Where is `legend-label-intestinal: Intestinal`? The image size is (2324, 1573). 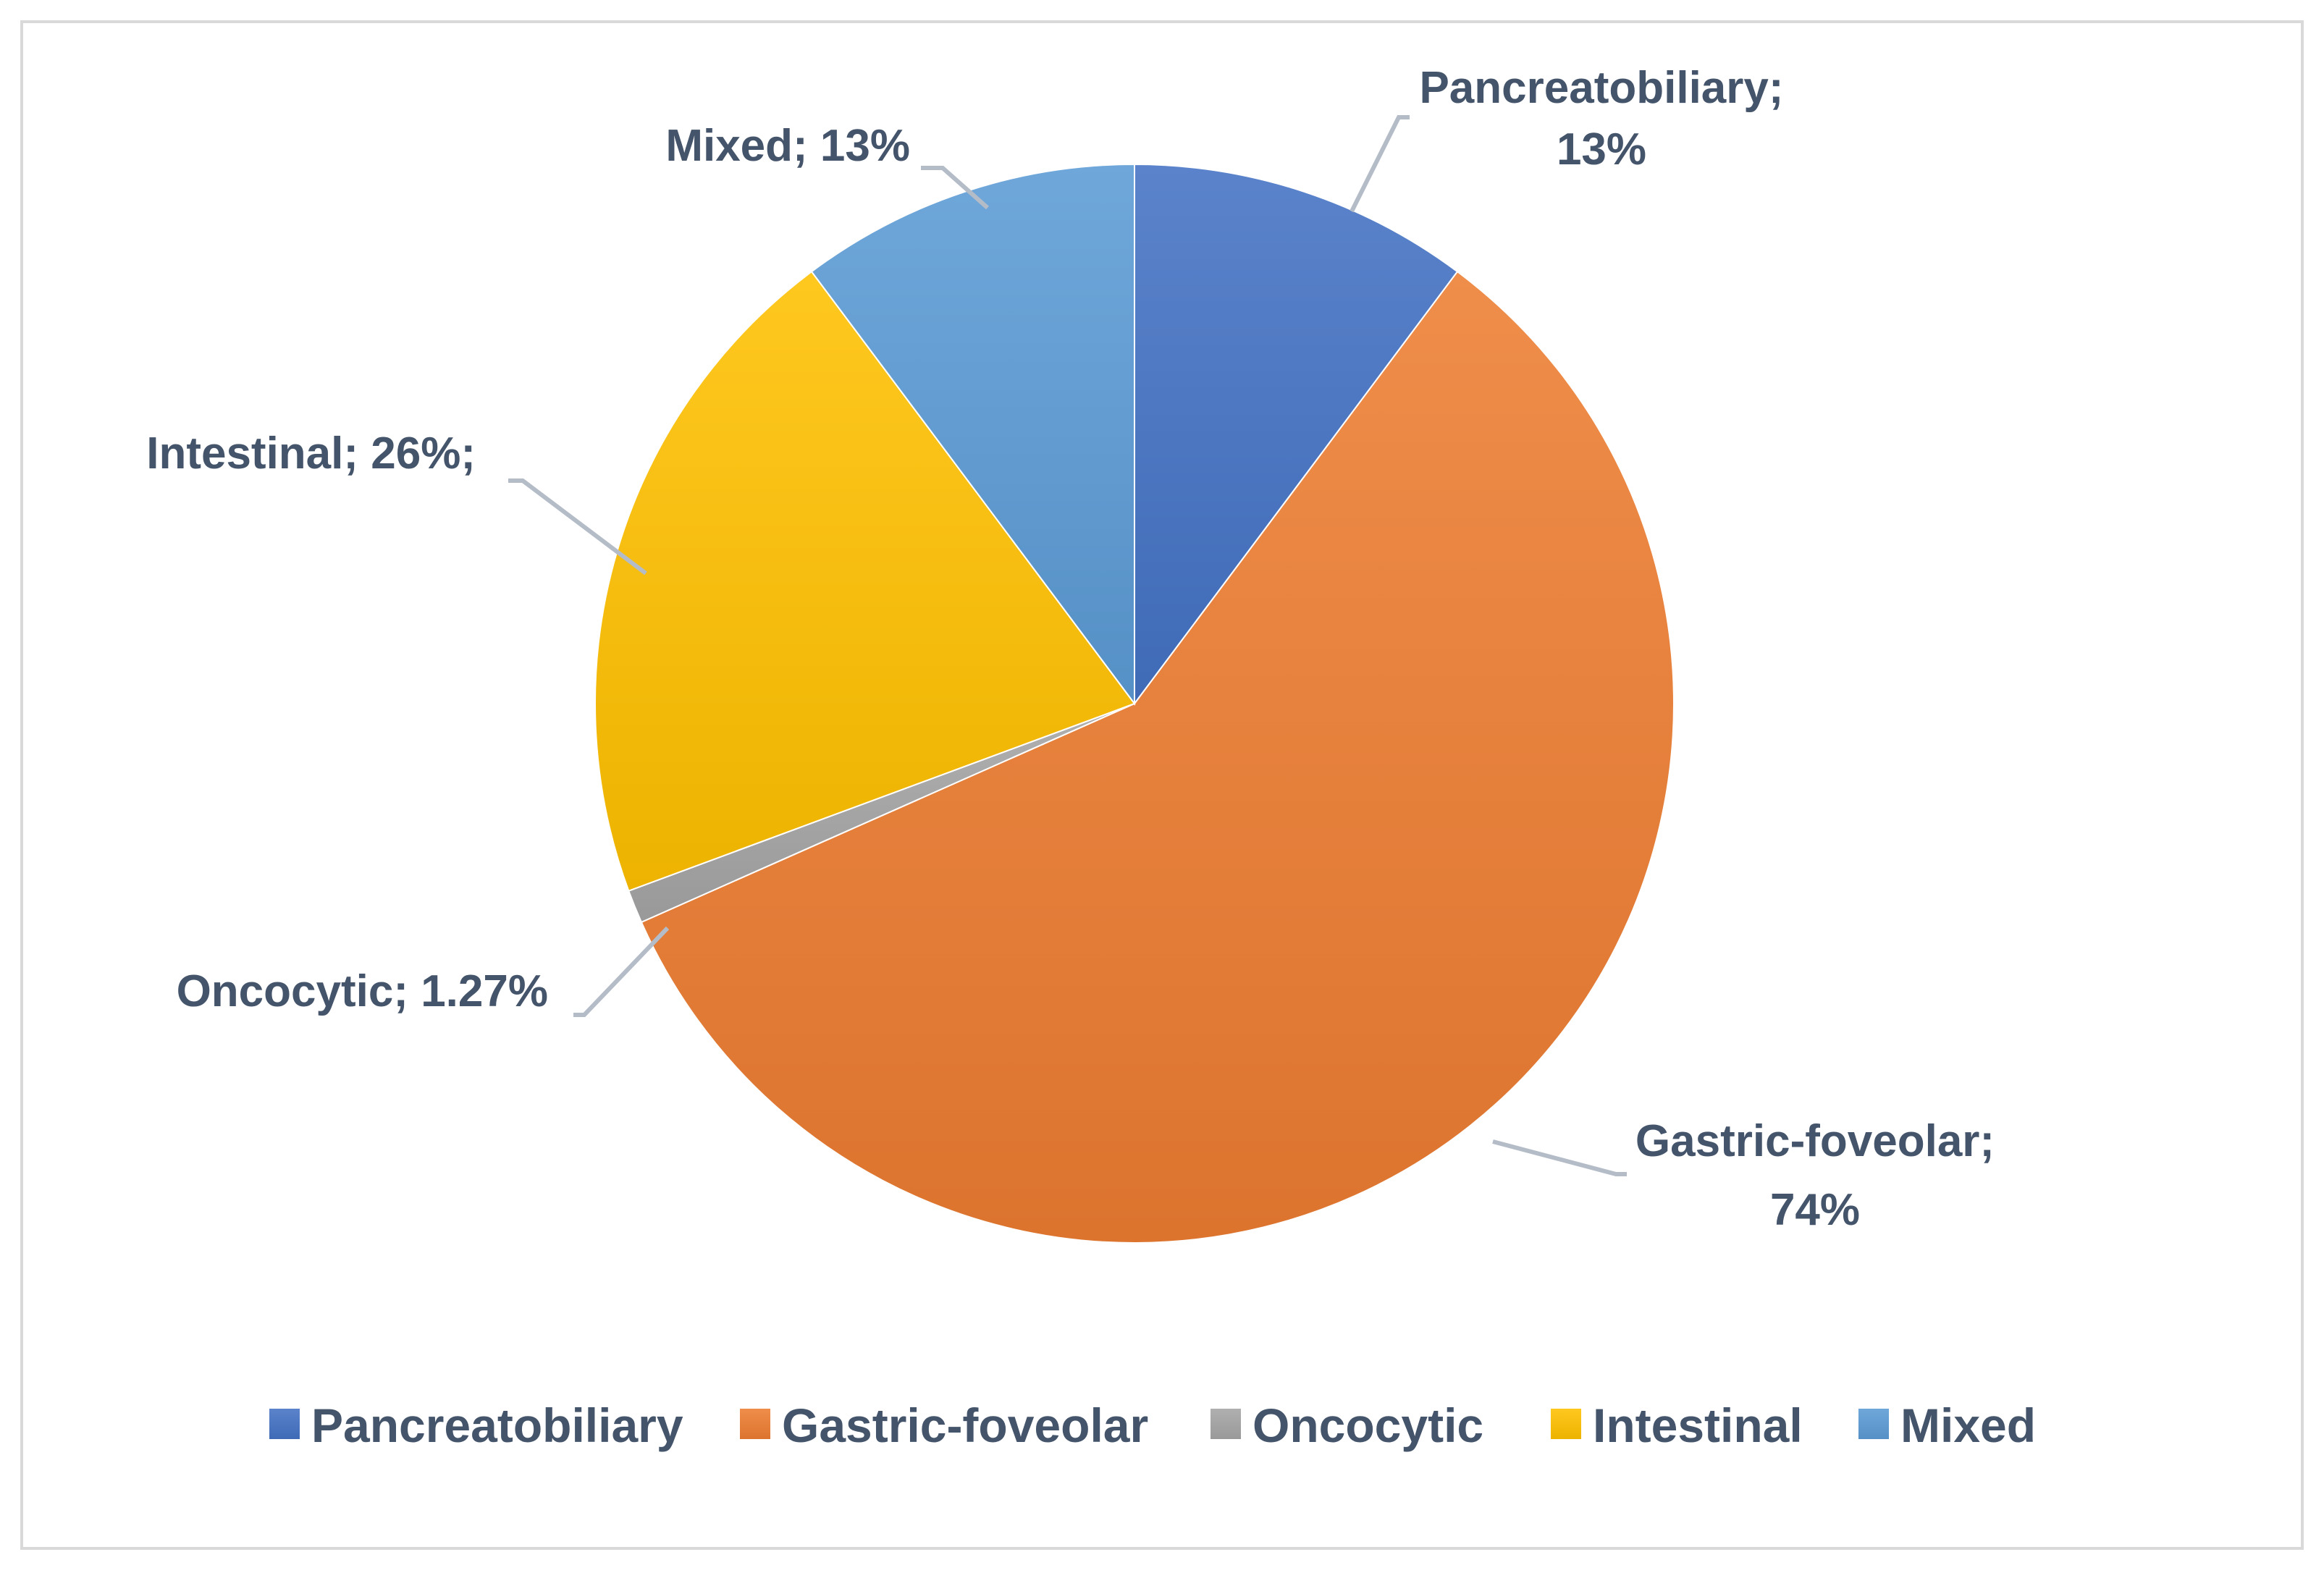
legend-label-intestinal: Intestinal is located at coordinates (1698, 1425).